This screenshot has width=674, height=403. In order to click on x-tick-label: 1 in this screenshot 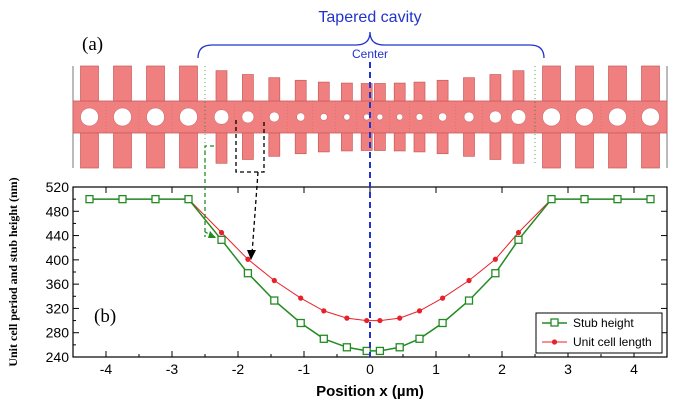, I will do `click(436, 369)`.